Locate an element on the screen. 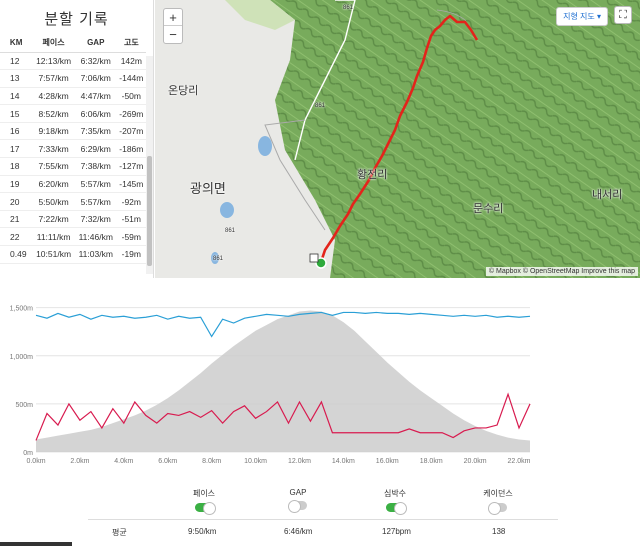  split-gap: 6:29/km is located at coordinates (95, 149).